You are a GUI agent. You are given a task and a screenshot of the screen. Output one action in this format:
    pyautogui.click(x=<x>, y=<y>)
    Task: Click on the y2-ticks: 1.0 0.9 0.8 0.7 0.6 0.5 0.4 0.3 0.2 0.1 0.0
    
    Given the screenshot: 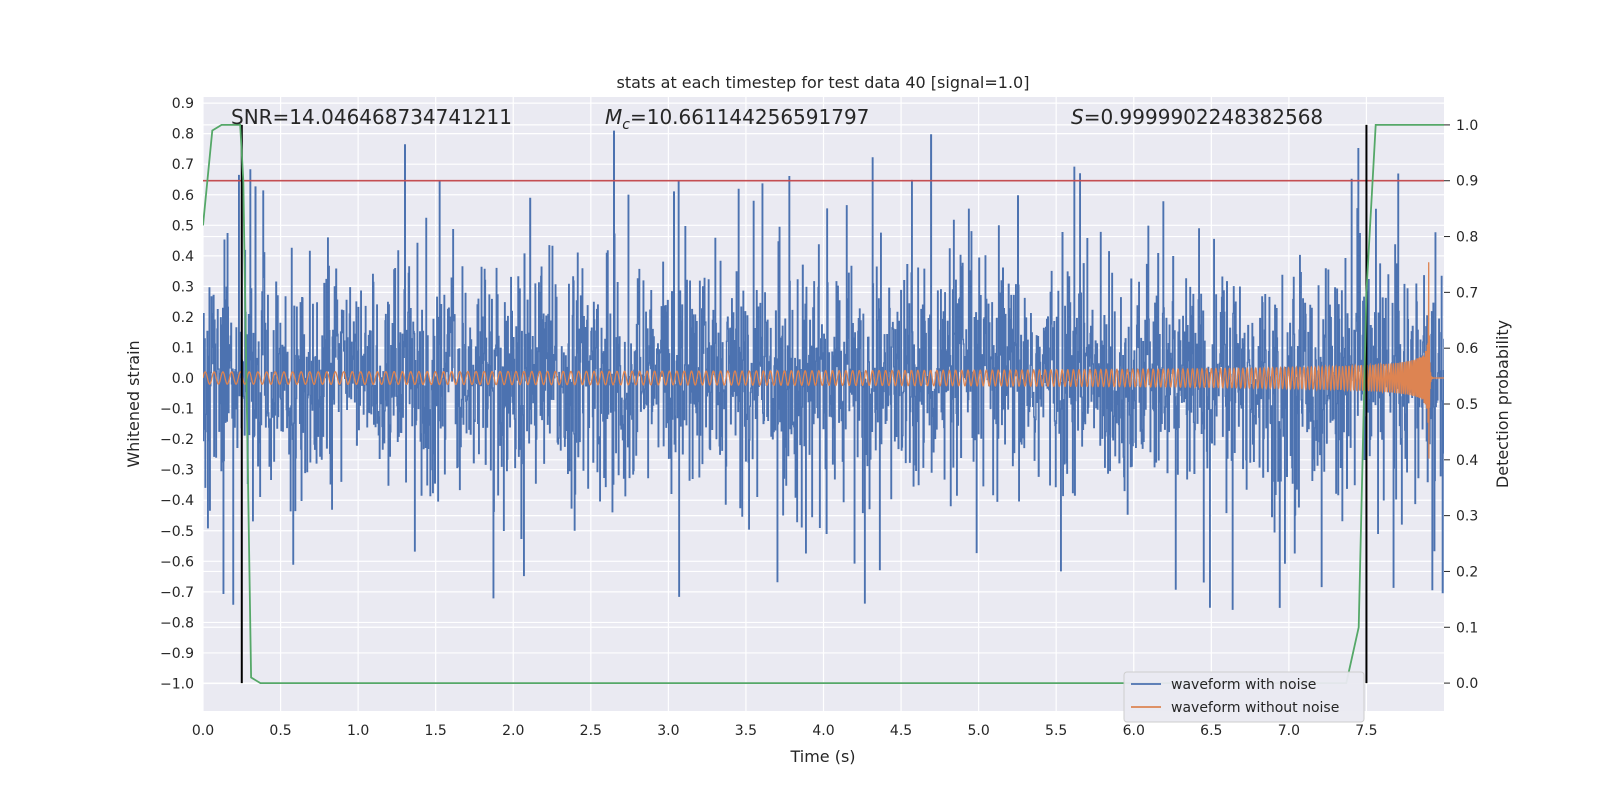 What is the action you would take?
    pyautogui.click(x=1461, y=405)
    